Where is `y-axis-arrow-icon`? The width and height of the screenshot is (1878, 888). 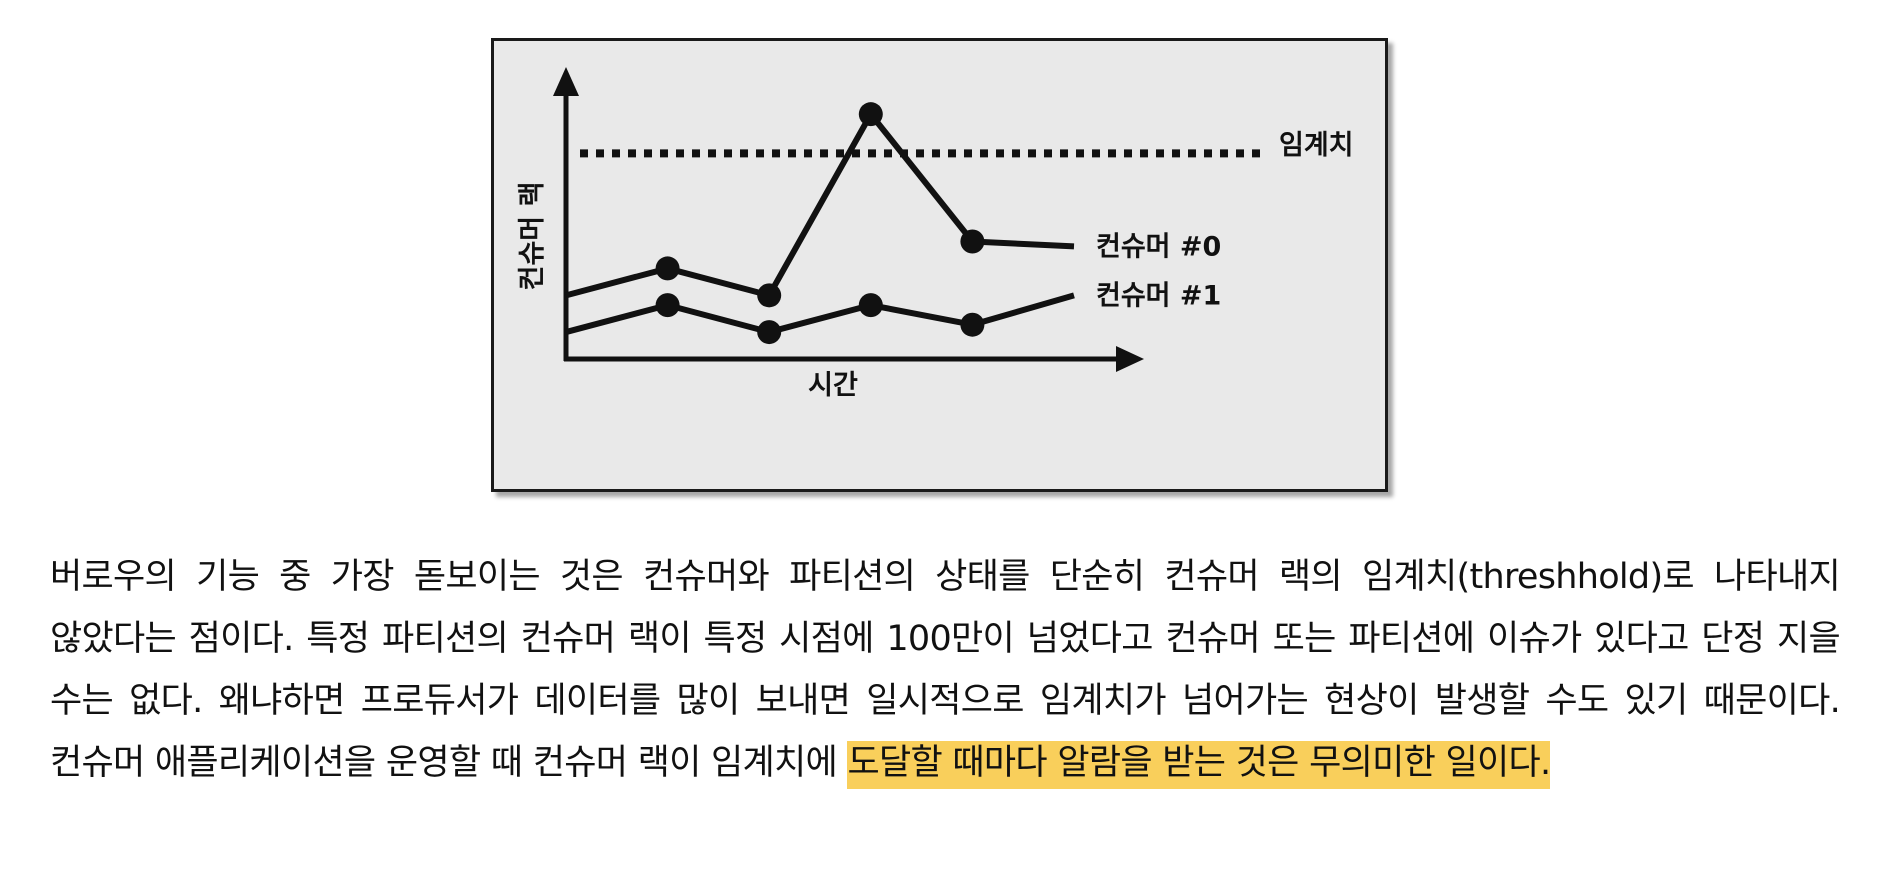 y-axis-arrow-icon is located at coordinates (566, 81).